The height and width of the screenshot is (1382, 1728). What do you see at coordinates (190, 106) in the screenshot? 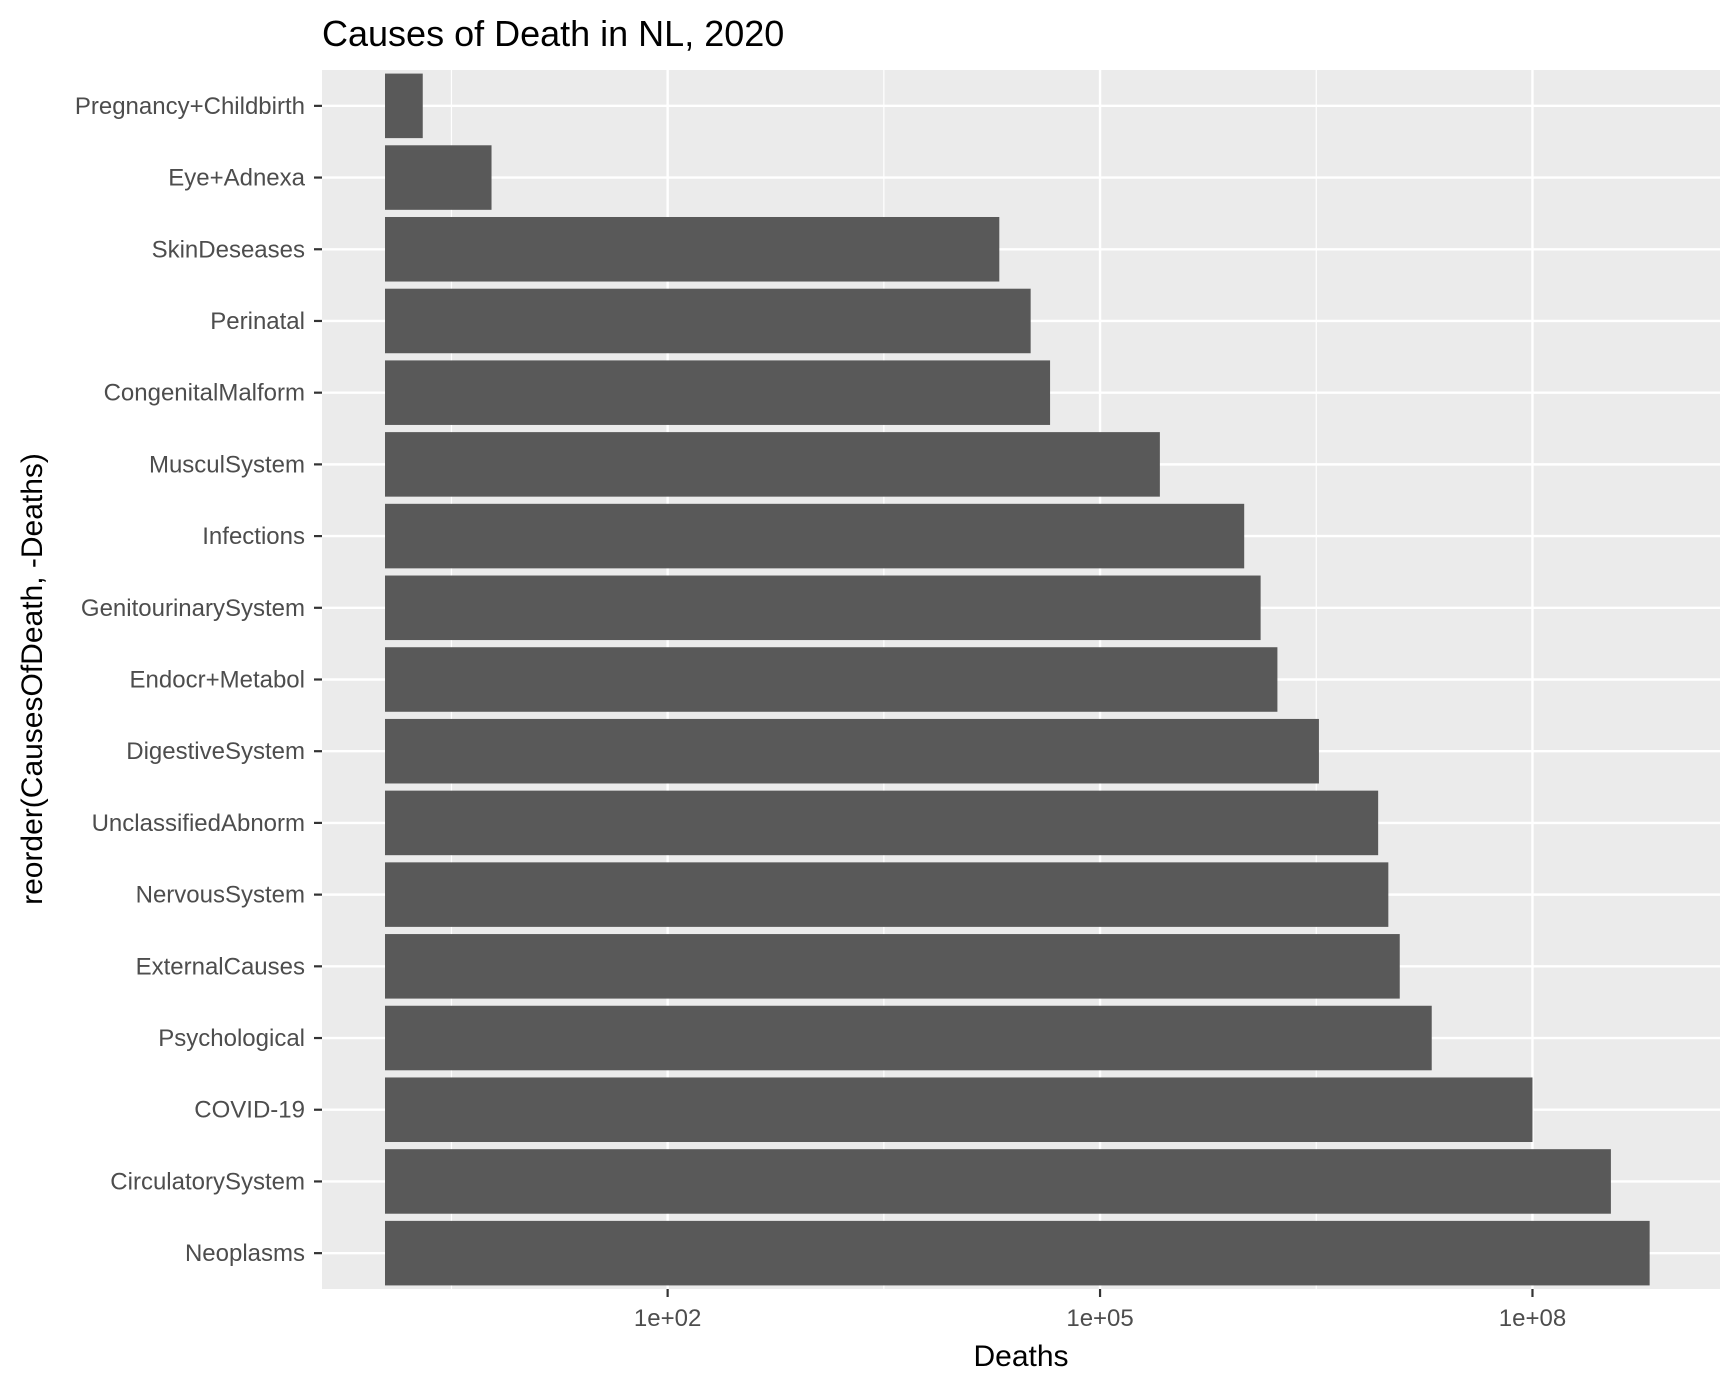
I see `y-tick-label: Pregnancy+Childbirth` at bounding box center [190, 106].